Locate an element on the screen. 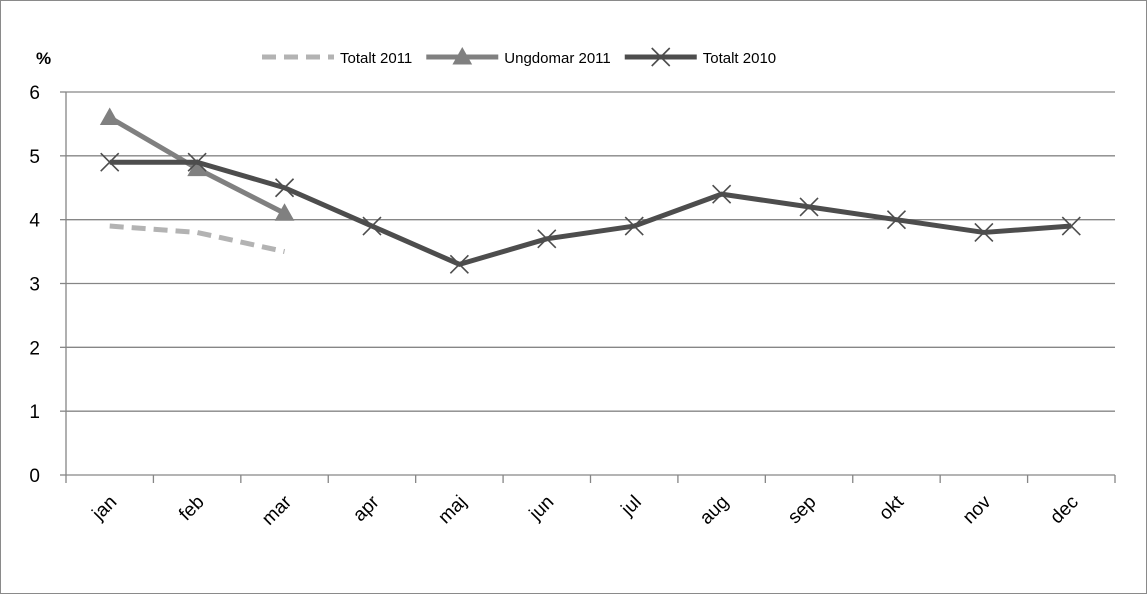 The height and width of the screenshot is (594, 1147). y-tick-label: 6 is located at coordinates (34, 93).